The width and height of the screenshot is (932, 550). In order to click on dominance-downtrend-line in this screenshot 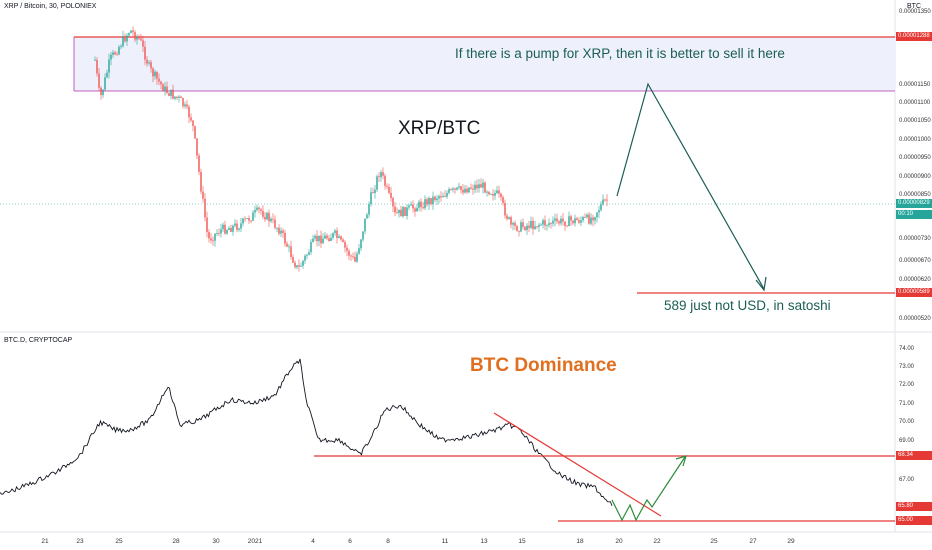, I will do `click(577, 464)`.